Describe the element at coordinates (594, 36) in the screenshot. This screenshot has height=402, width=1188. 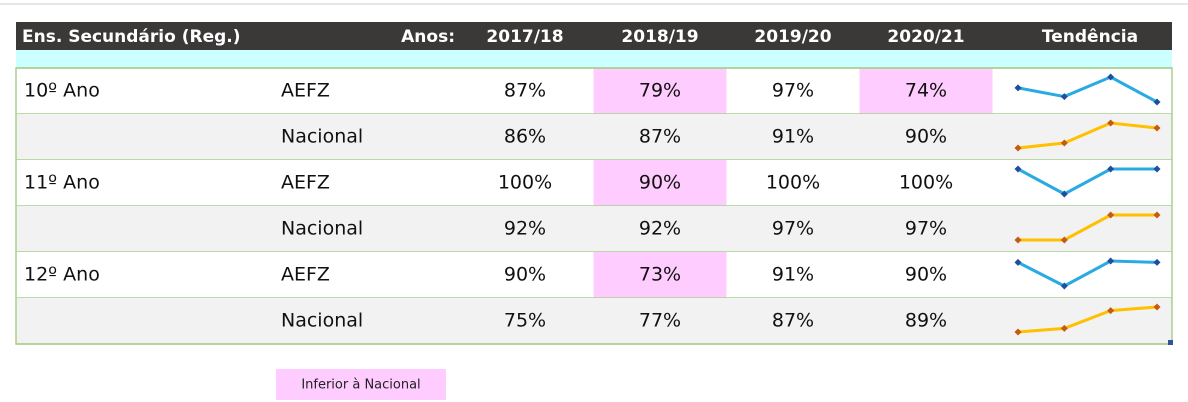
I see `header-bar` at that location.